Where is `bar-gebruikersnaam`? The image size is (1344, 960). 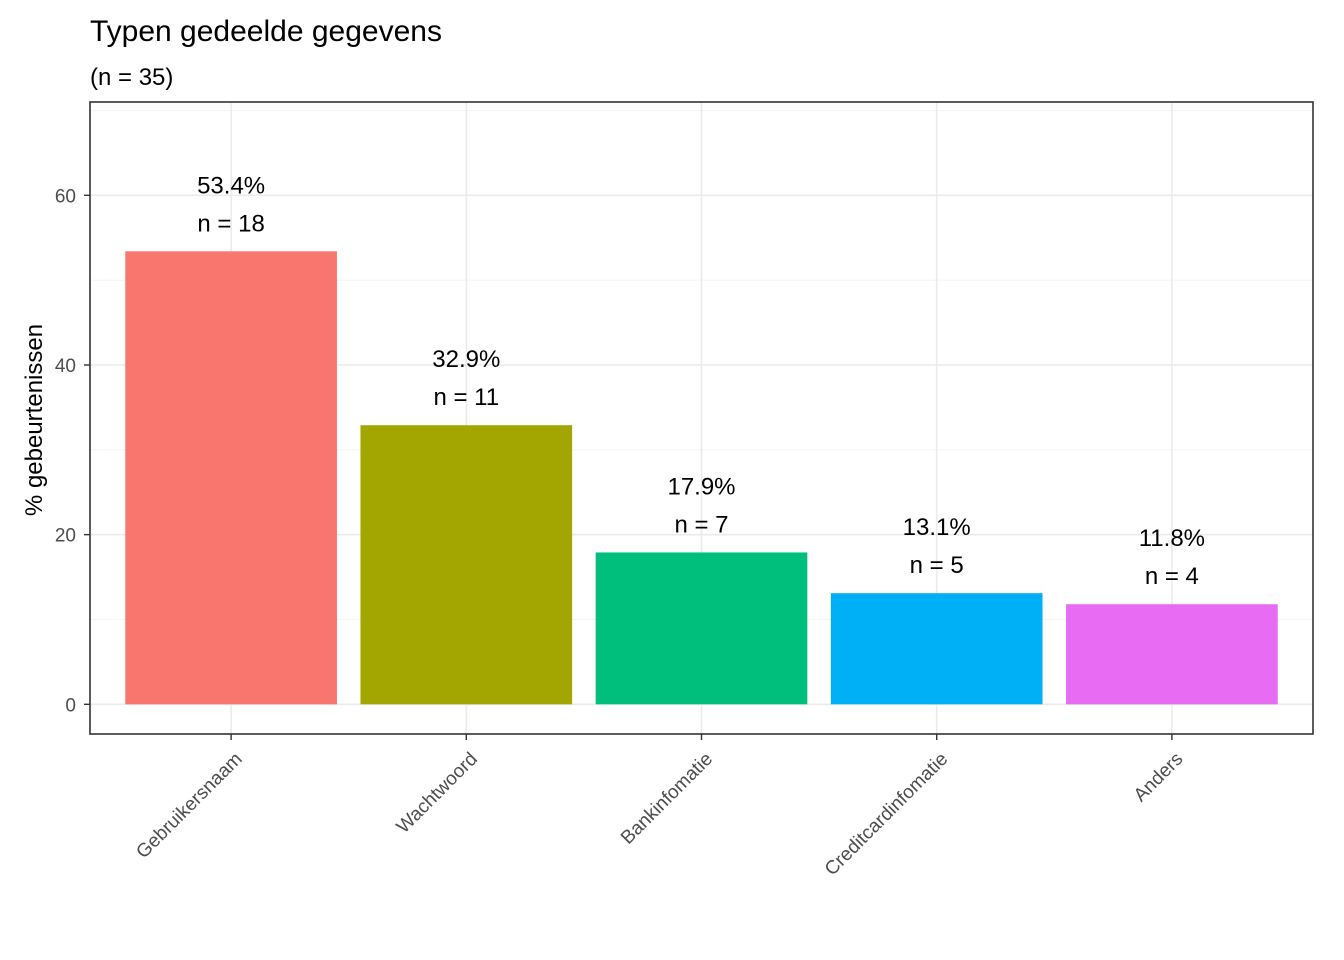 bar-gebruikersnaam is located at coordinates (231, 478).